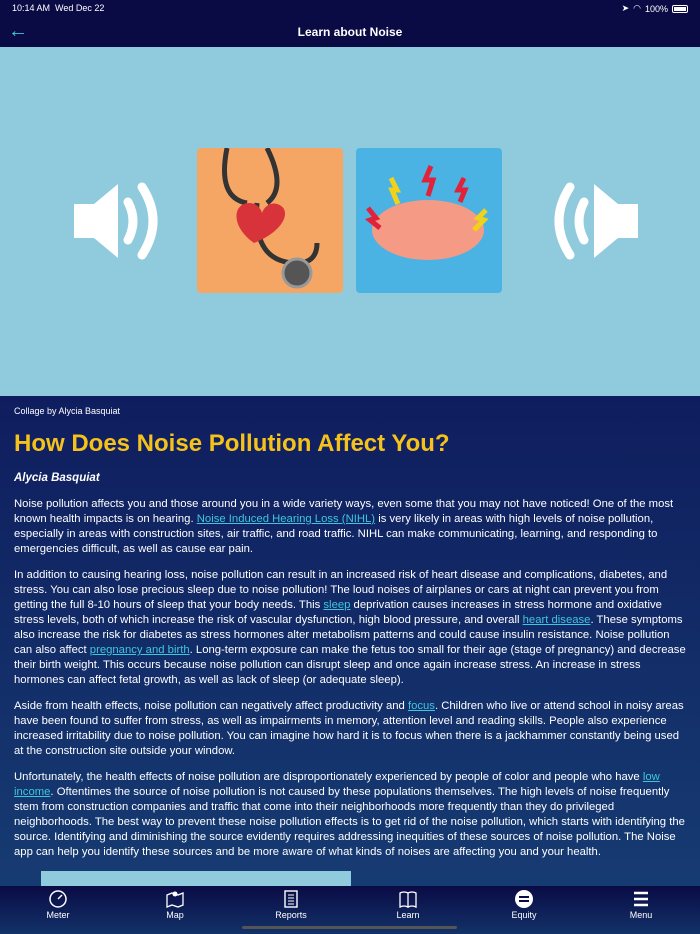  I want to click on map-pin-icon, so click(175, 899).